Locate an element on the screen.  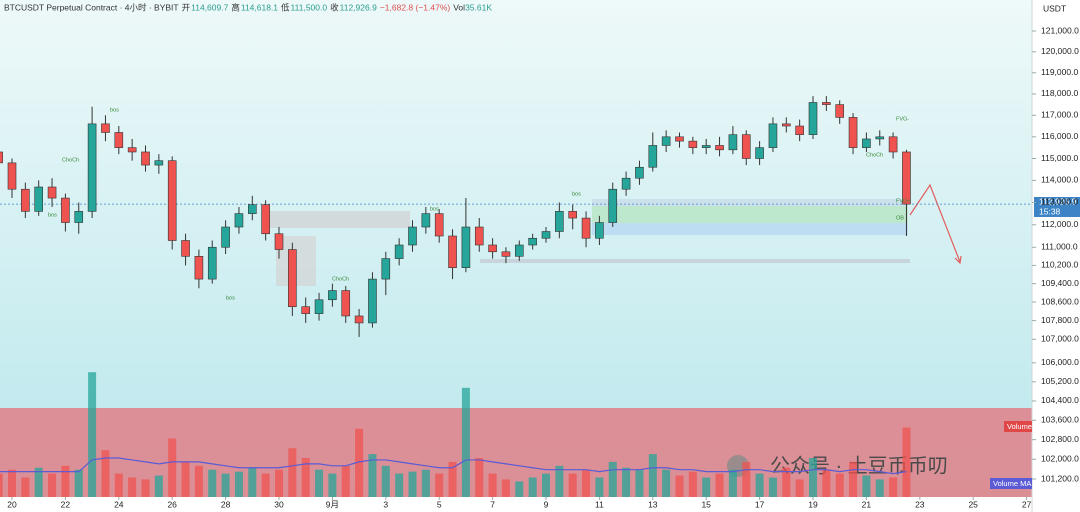
annotation: bos is located at coordinates (230, 298).